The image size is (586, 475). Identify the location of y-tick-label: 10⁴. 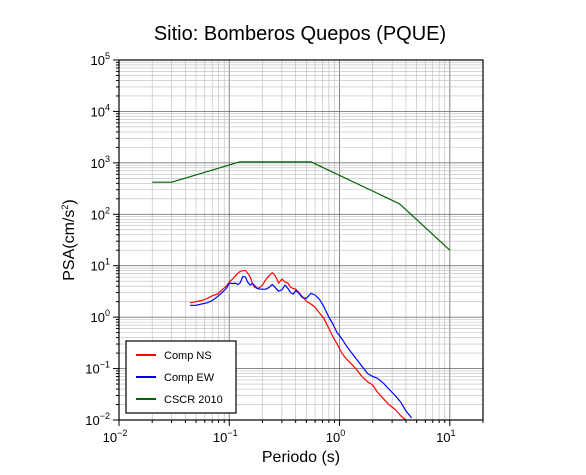
(100, 110).